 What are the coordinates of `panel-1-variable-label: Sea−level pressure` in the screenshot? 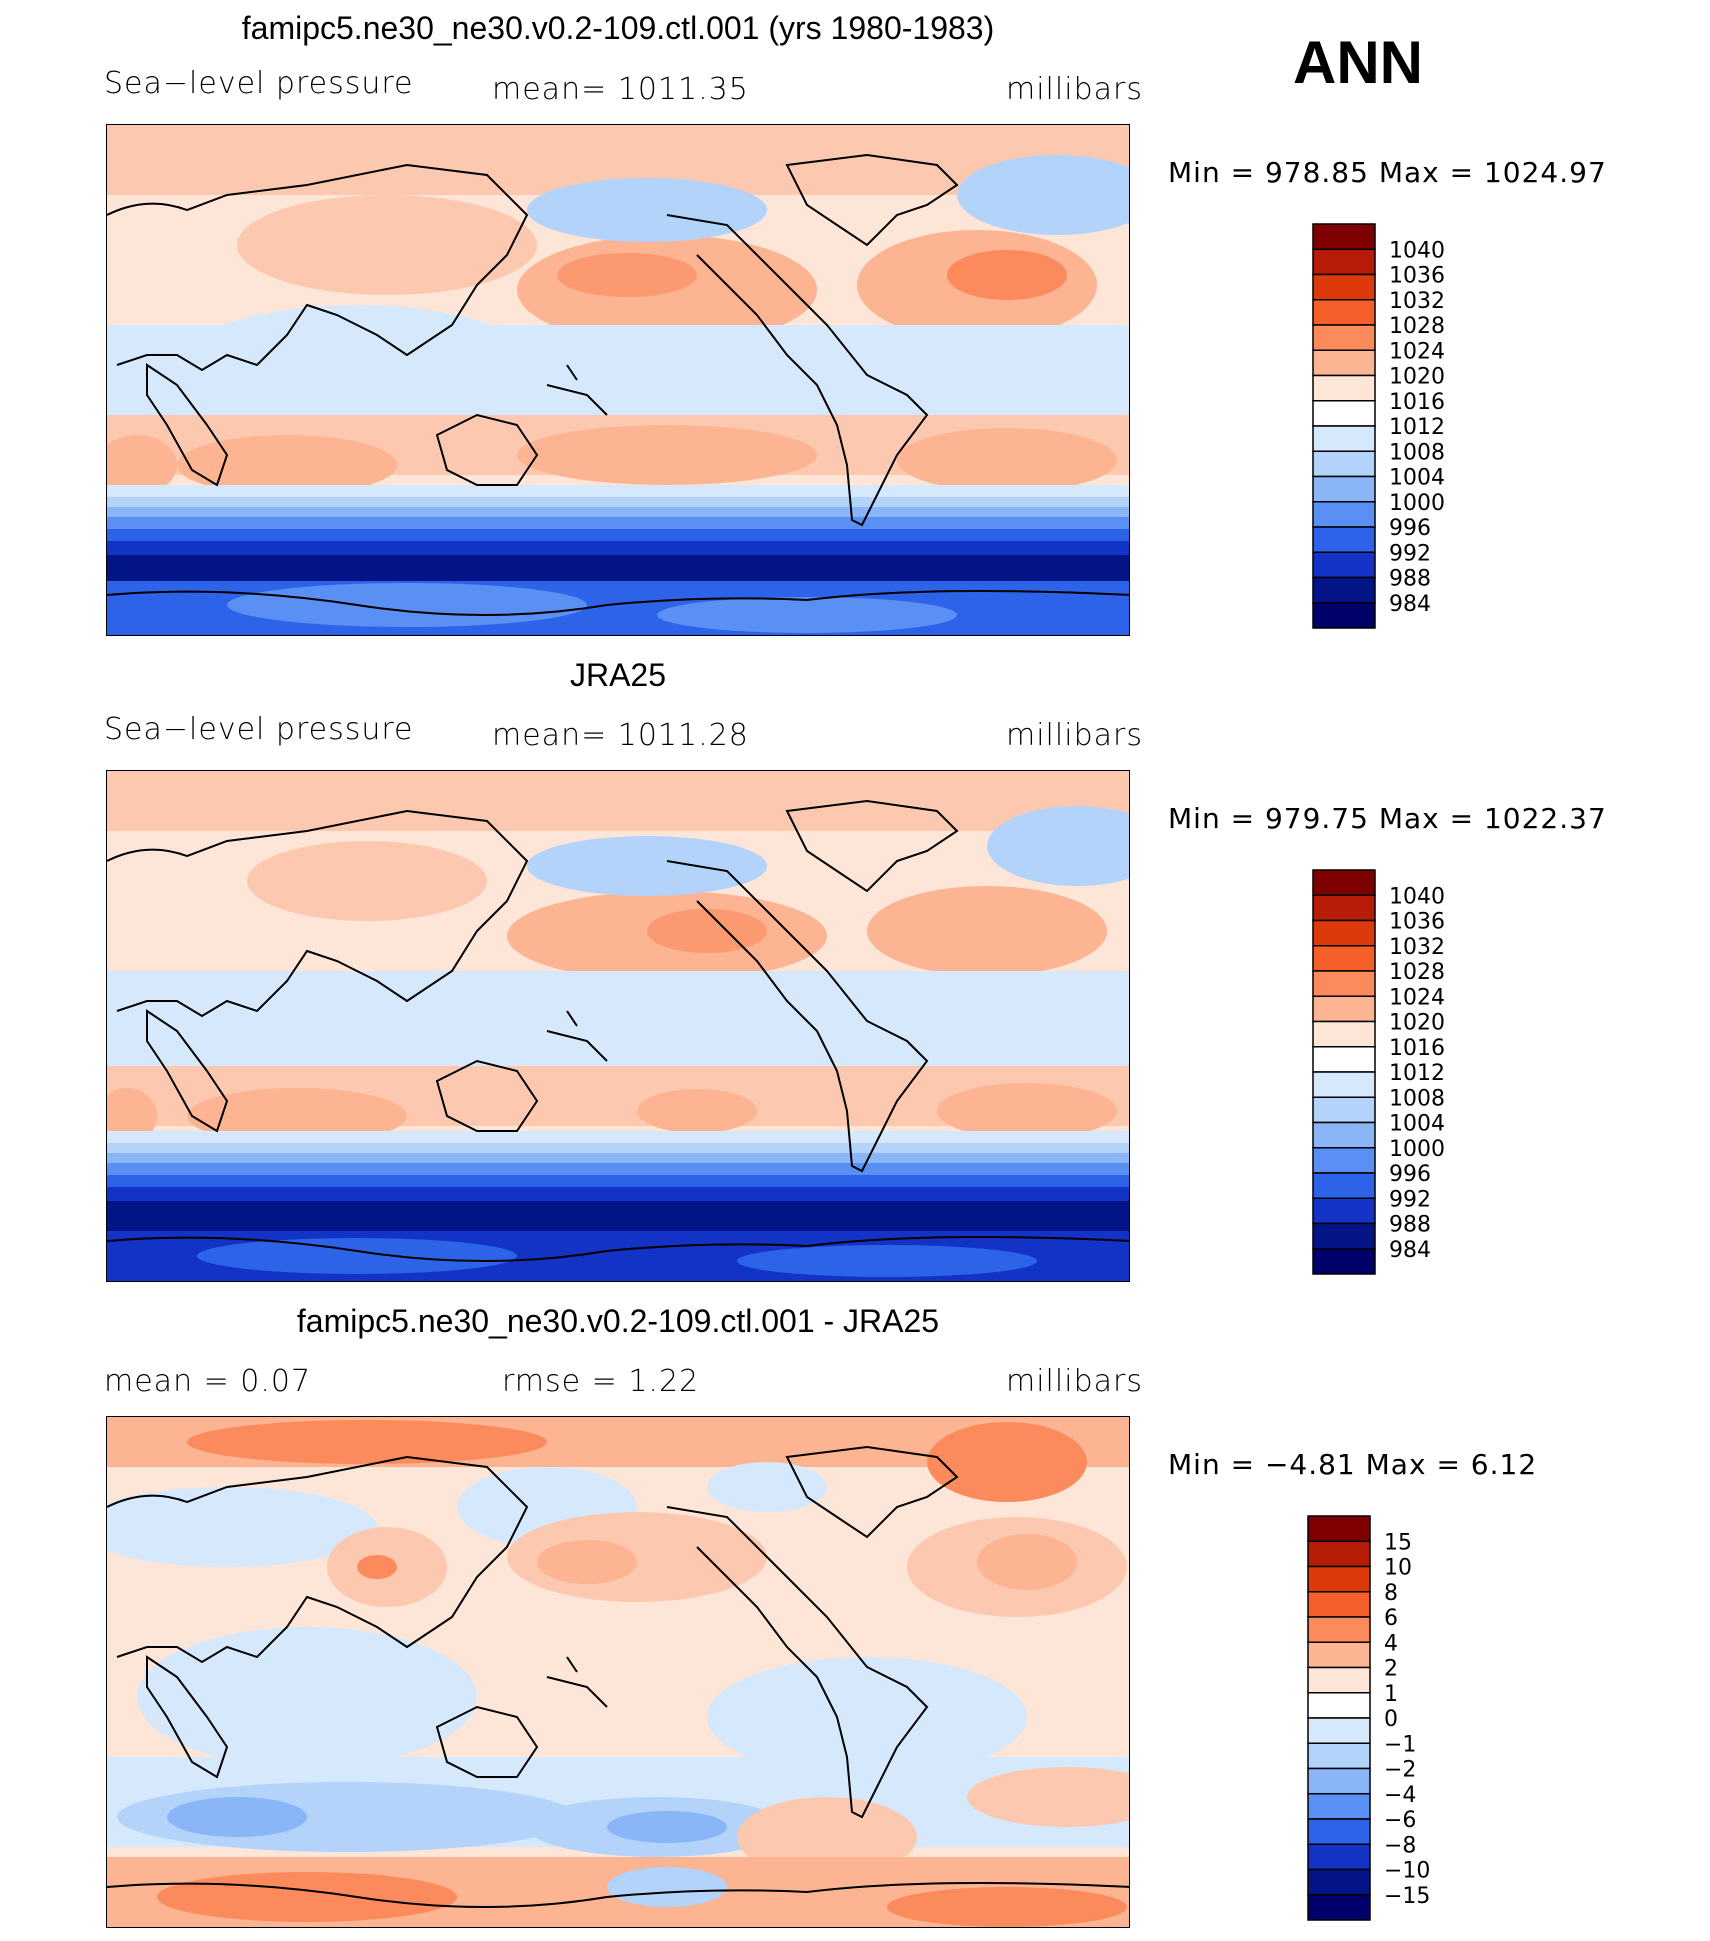 It's located at (259, 83).